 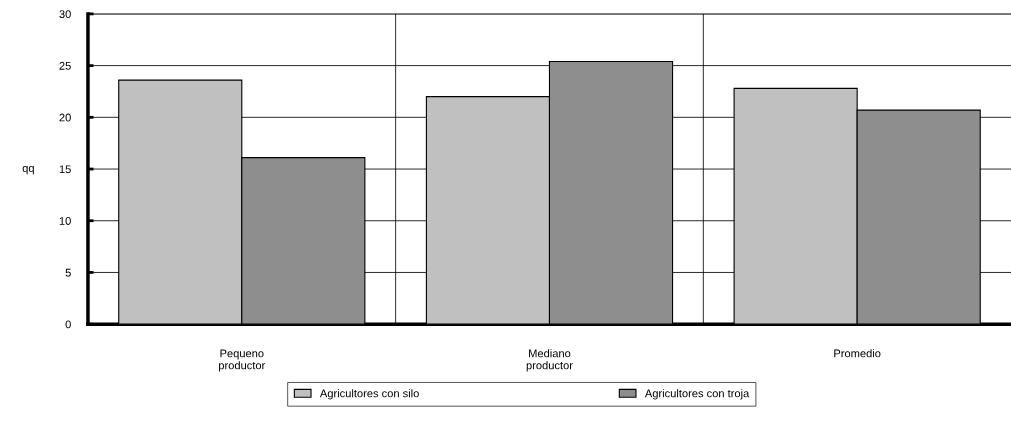 What do you see at coordinates (65, 117) in the screenshot?
I see `y-tick-label: 20` at bounding box center [65, 117].